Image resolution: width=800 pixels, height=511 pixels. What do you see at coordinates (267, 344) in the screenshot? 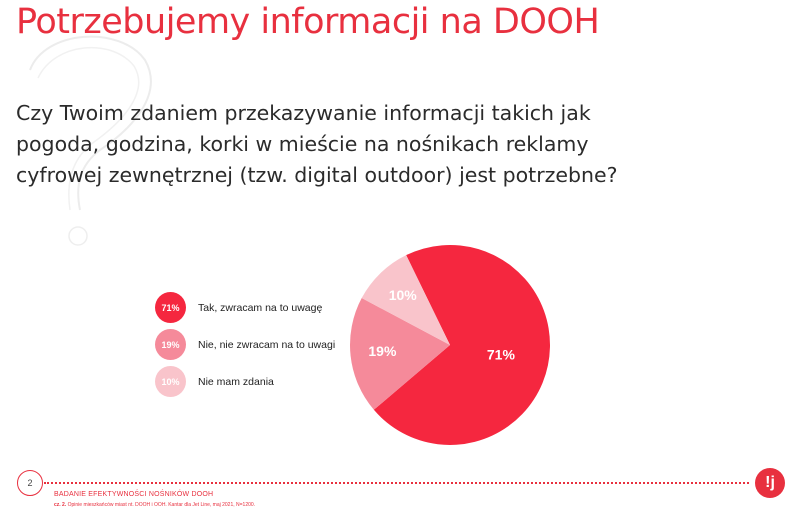
I see `legend-label-no: Nie, nie zwracam na to uwagi` at bounding box center [267, 344].